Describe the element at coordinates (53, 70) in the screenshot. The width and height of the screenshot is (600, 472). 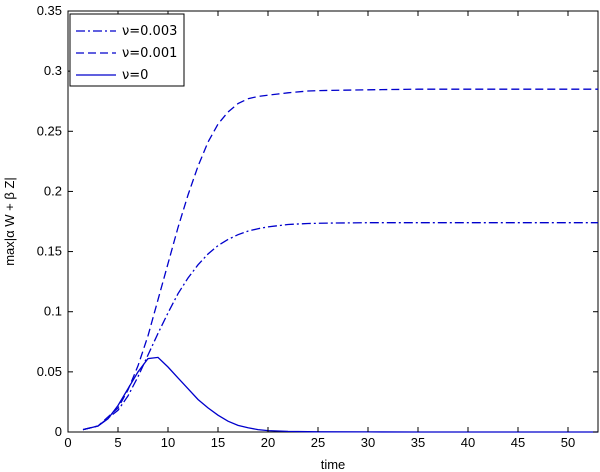
I see `y-tick-label: 0.3` at that location.